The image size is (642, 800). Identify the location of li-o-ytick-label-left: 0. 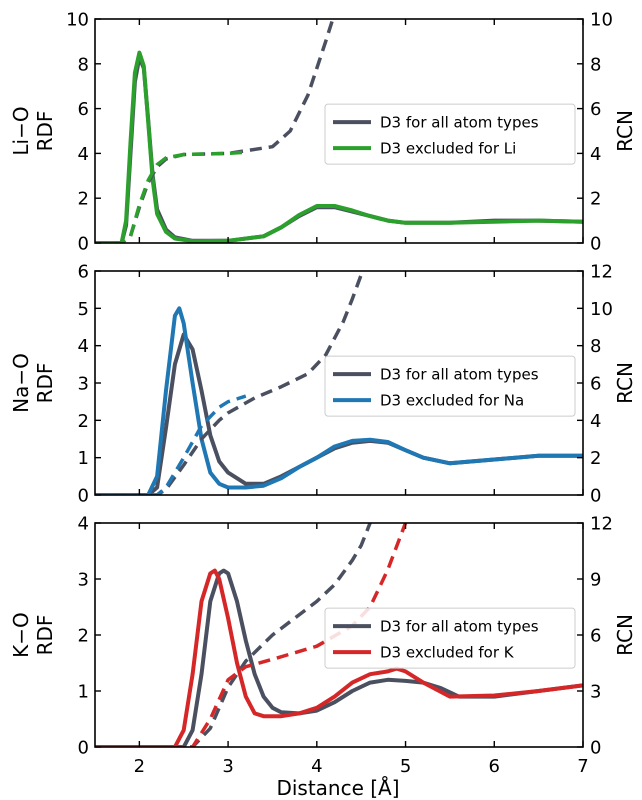
(83, 244).